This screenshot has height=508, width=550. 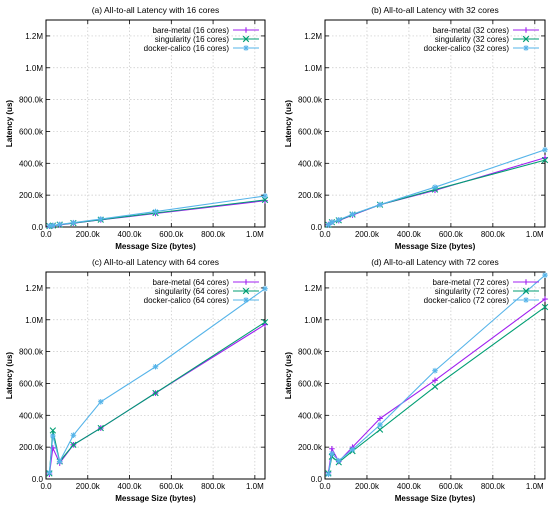 I want to click on legend-label: docker-calico (32 cores), so click(x=467, y=48).